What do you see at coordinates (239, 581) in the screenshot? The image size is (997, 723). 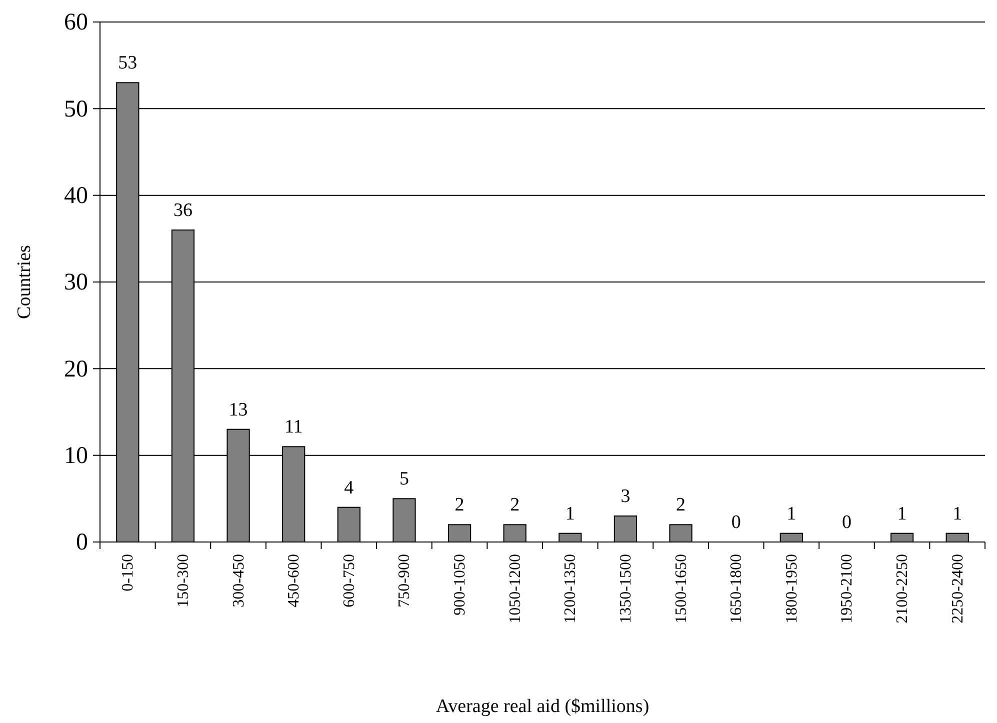 I see `x-tick-label: 300-450` at bounding box center [239, 581].